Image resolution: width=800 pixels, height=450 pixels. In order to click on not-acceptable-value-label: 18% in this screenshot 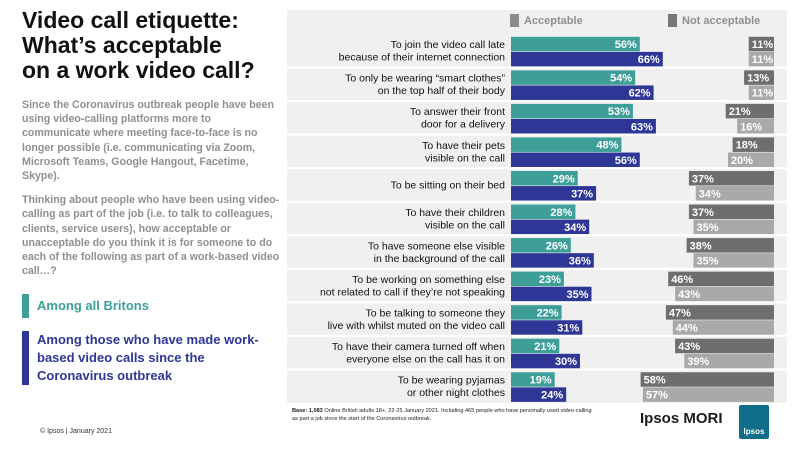, I will do `click(747, 146)`.